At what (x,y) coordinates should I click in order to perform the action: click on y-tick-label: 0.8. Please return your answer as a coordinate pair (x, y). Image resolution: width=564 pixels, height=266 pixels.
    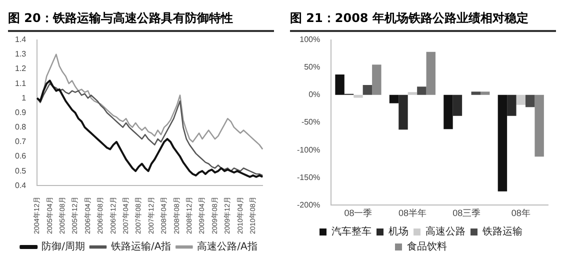
    Looking at the image, I should click on (20, 127).